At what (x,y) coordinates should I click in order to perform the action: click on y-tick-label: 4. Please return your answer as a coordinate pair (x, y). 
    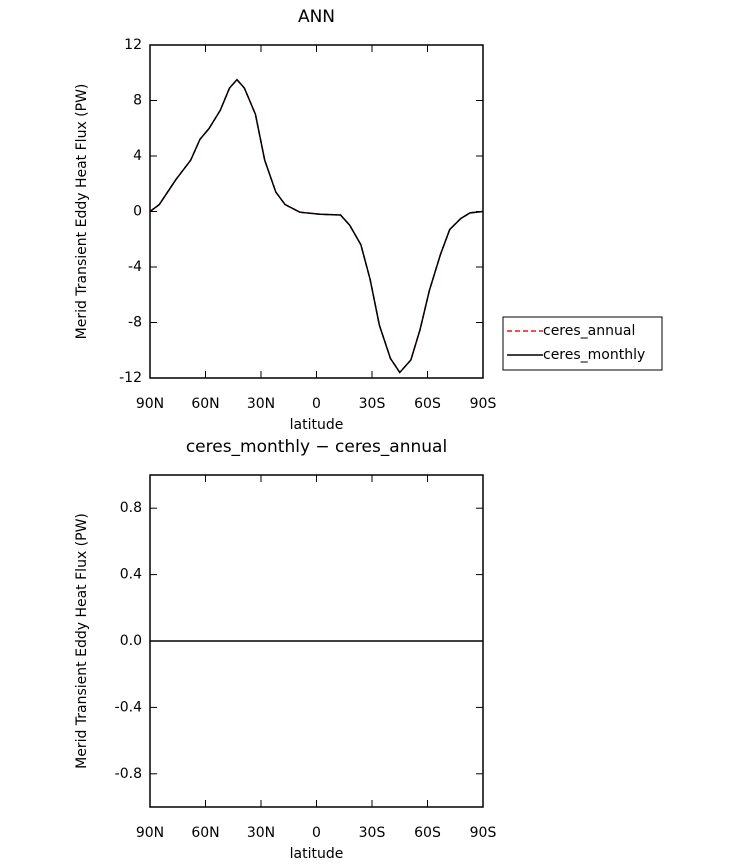
    Looking at the image, I should click on (137, 156).